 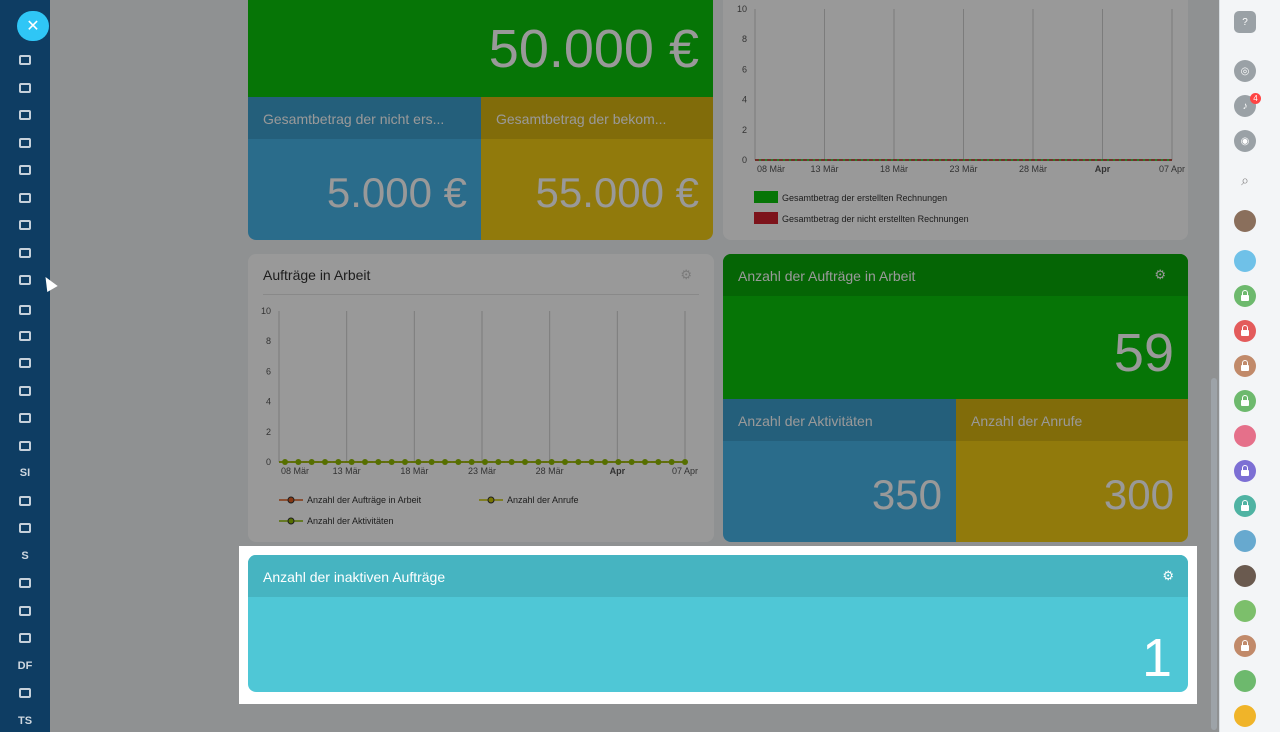 I want to click on nav-item-si: SI, so click(x=25, y=473).